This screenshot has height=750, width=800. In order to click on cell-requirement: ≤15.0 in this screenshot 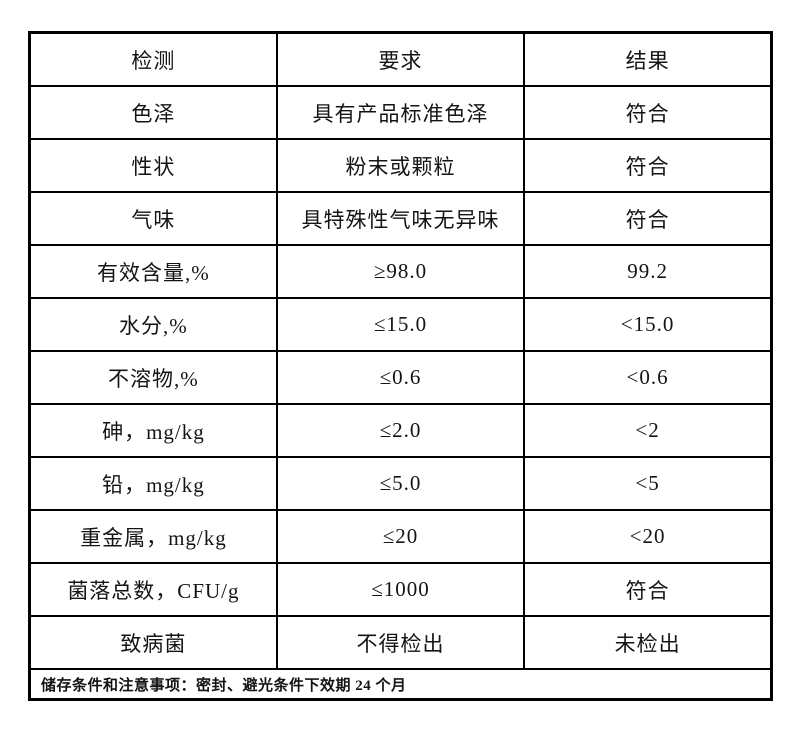, I will do `click(400, 324)`.